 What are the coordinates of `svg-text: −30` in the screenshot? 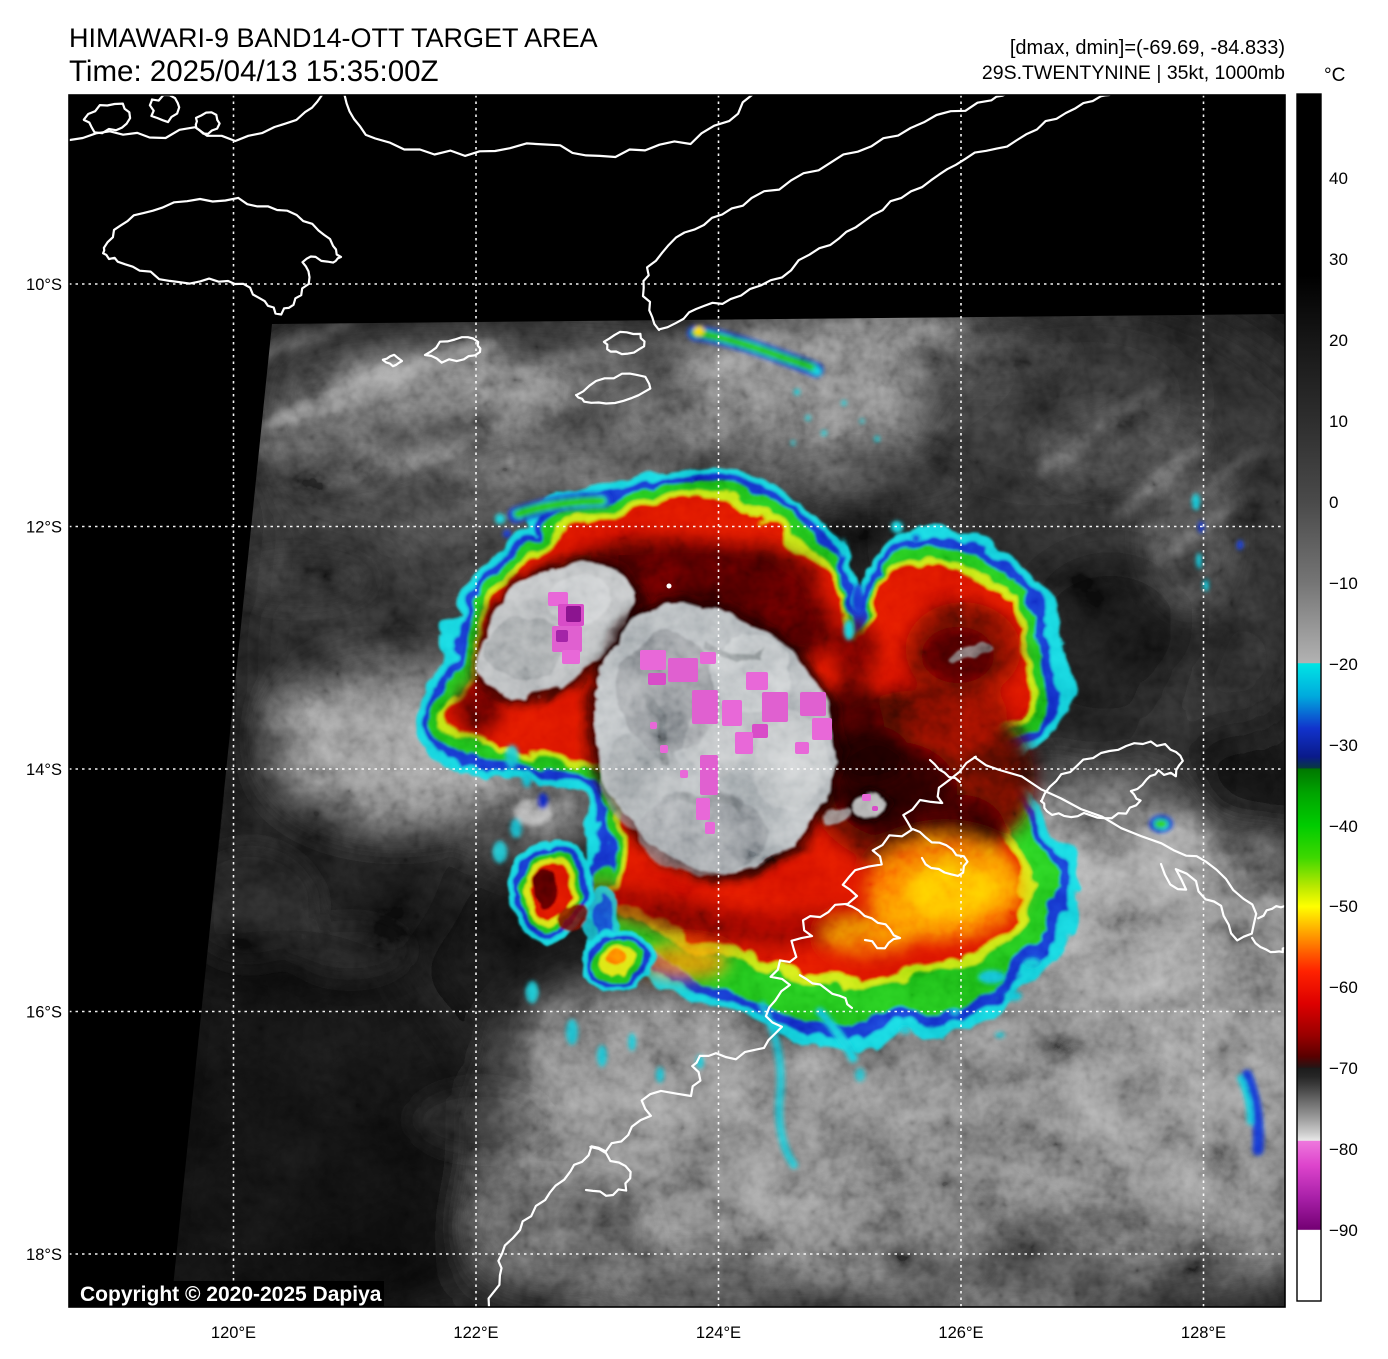 It's located at (1343, 745).